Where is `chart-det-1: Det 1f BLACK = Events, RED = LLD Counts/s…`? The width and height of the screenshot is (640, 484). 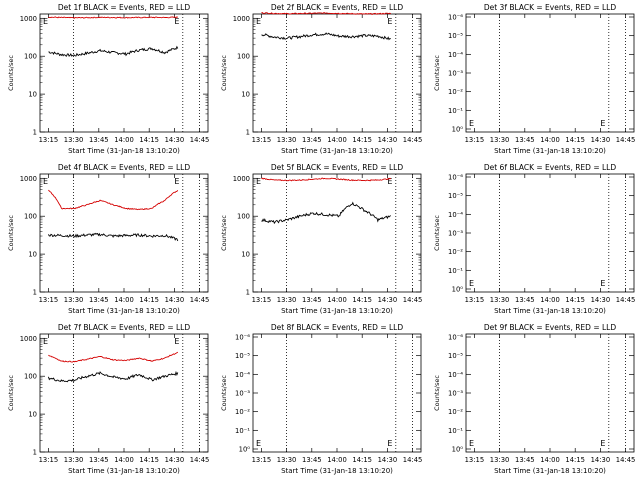
chart-det-1: Det 1f BLACK = Events, RED = LLD Counts/s… is located at coordinates (108, 79).